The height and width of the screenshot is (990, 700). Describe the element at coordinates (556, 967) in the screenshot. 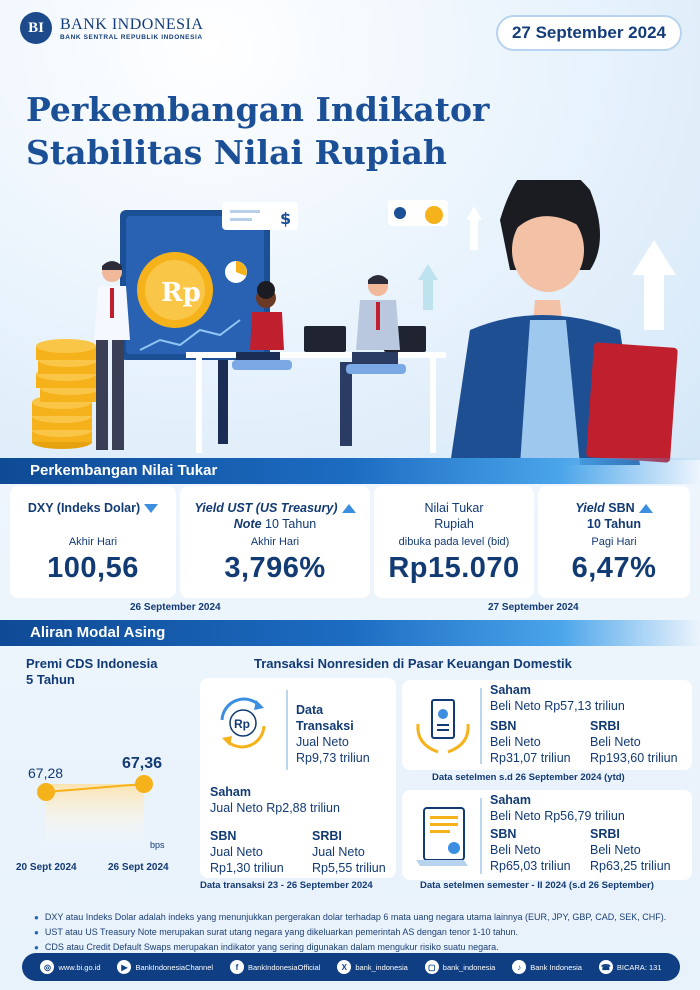

I see `footer-text: Bank Indonesia` at that location.